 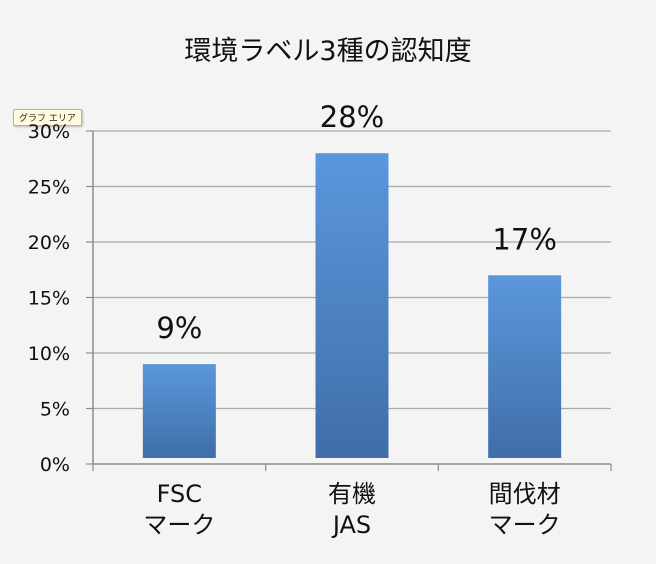 What do you see at coordinates (47, 117) in the screenshot?
I see `chart-area-tooltip: グラフ エリア` at bounding box center [47, 117].